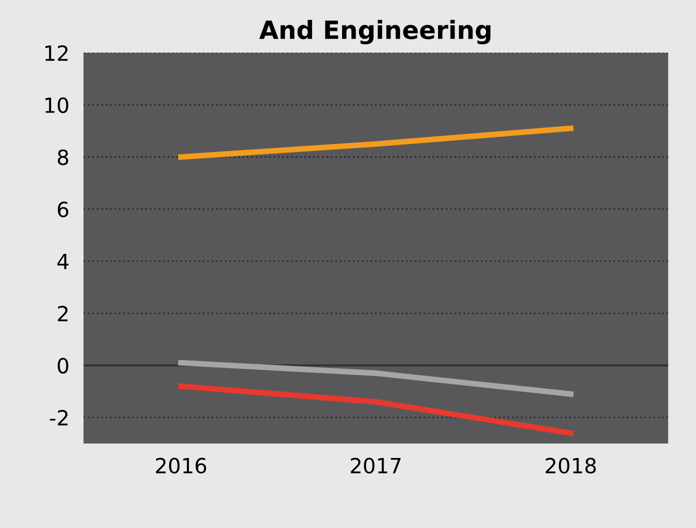  I want to click on y-tick-label: 2, so click(63, 314).